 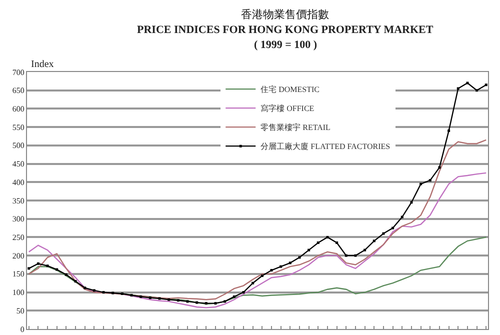 I want to click on y-tick-label: 200, so click(x=18, y=255).